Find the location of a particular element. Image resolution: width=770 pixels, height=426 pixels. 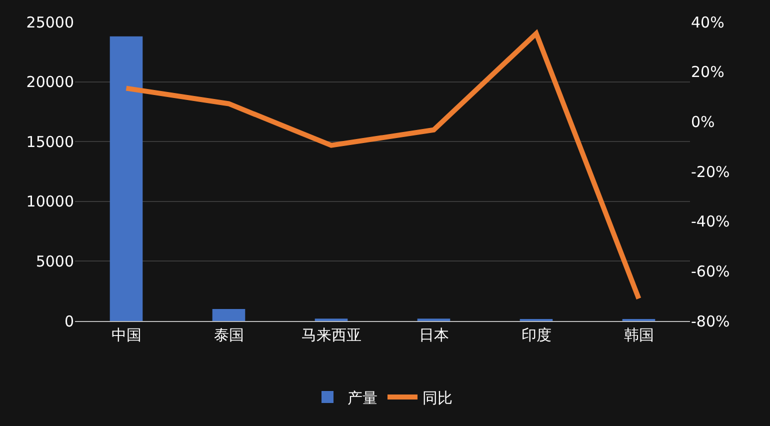

x-tick-label: 印度 is located at coordinates (536, 335).